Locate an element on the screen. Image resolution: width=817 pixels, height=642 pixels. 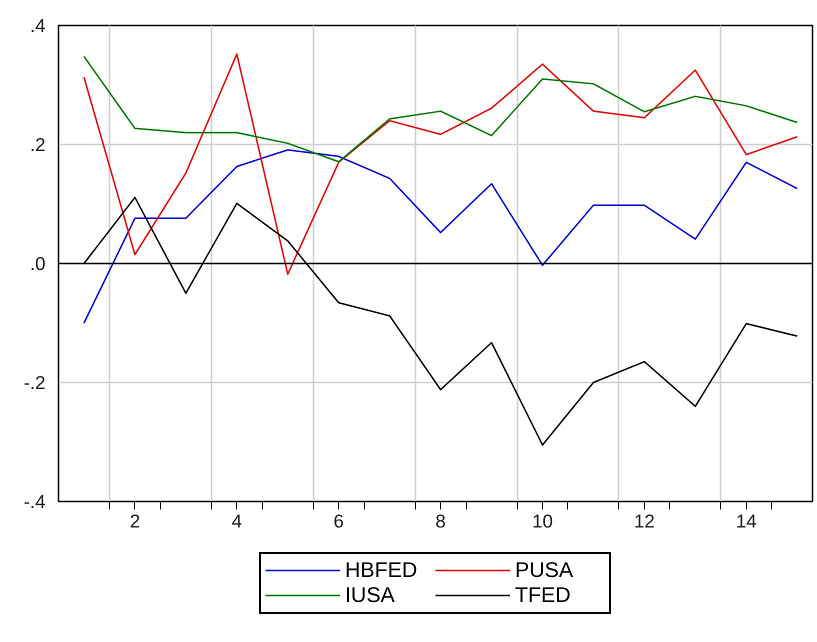
x-tick-label: 6 is located at coordinates (339, 521).